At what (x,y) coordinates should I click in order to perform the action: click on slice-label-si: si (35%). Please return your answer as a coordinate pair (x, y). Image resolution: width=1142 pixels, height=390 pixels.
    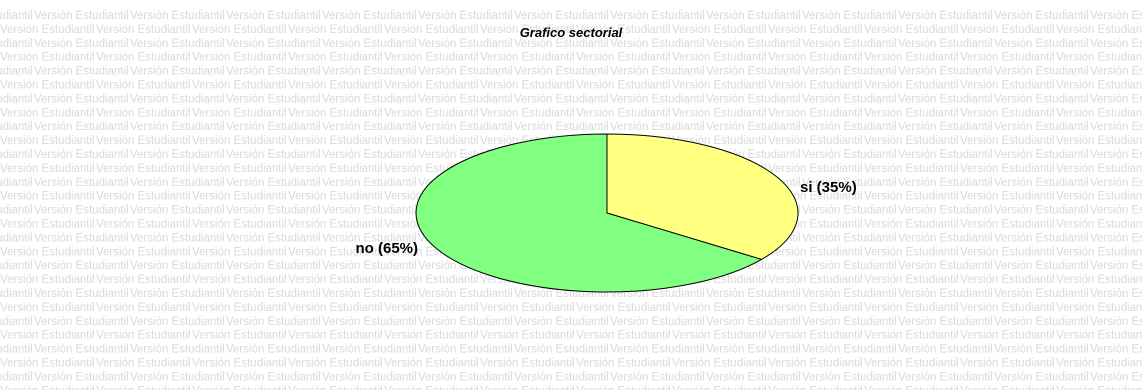
    Looking at the image, I should click on (828, 187).